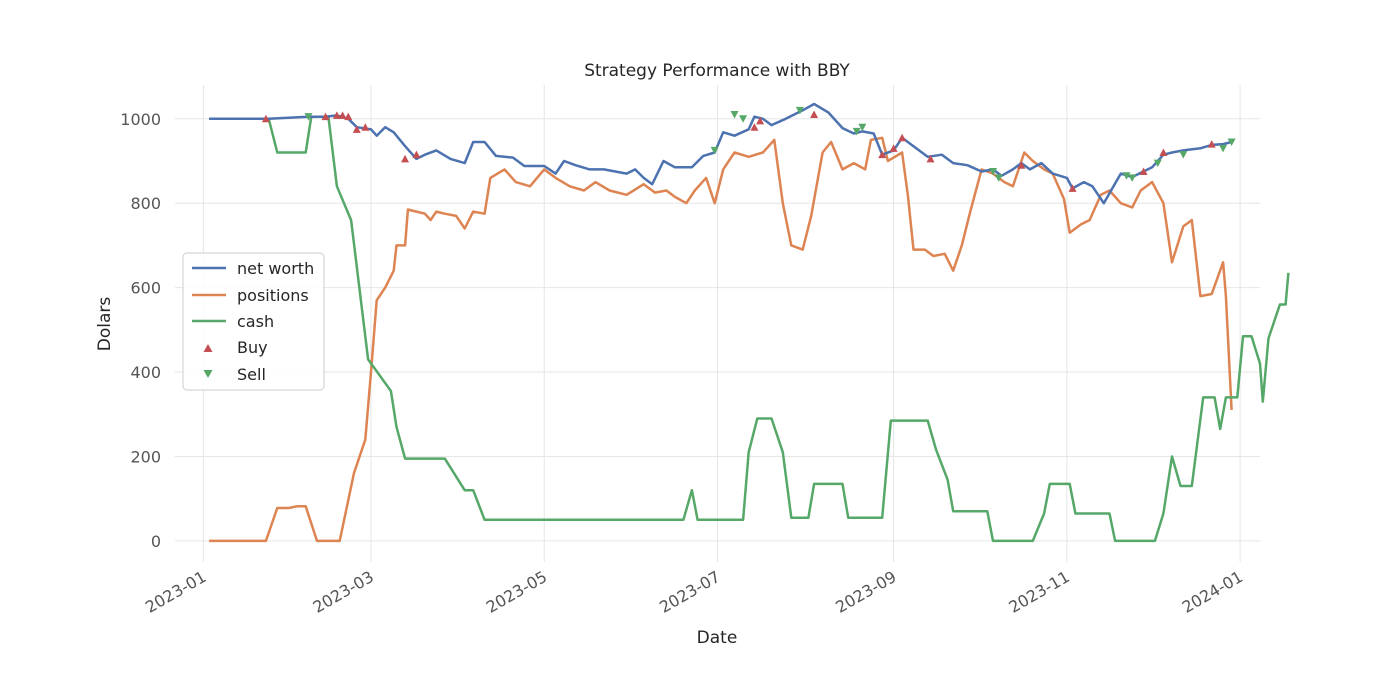 The height and width of the screenshot is (700, 1400). I want to click on x-tick-label: 2023-09, so click(865, 592).